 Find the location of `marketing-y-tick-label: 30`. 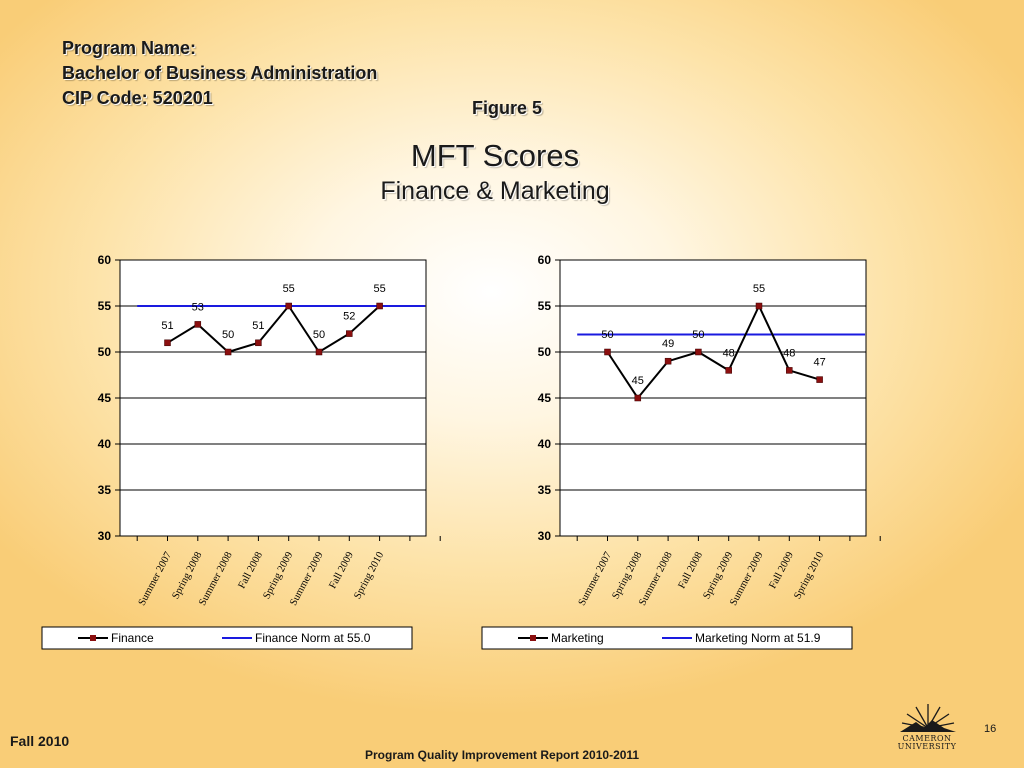

marketing-y-tick-label: 30 is located at coordinates (545, 536).